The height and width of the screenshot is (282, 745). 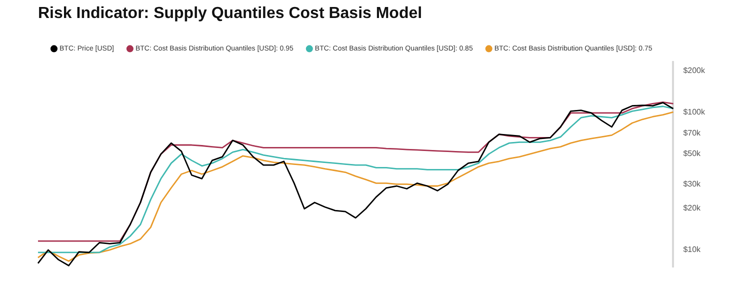 I want to click on y-tick-label: $50k, so click(x=692, y=153).